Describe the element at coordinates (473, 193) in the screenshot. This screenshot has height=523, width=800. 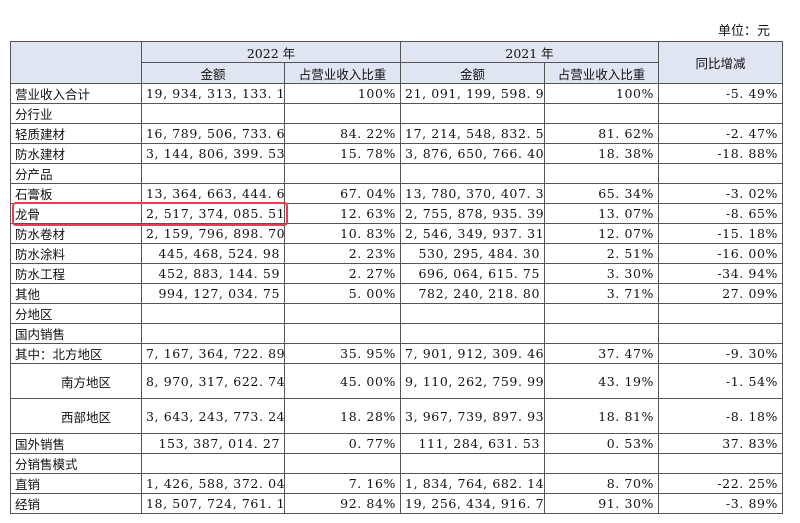
I see `amount-2021: 13, 780, 370, 407. 36` at that location.